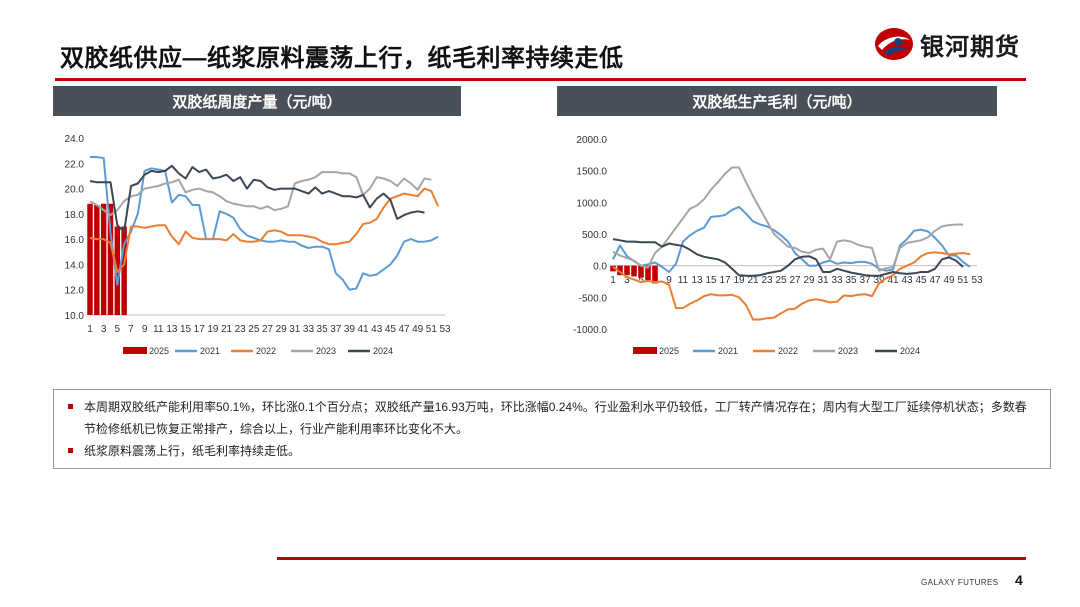 The image size is (1080, 607). Describe the element at coordinates (540, 79) in the screenshot. I see `header-rule` at that location.